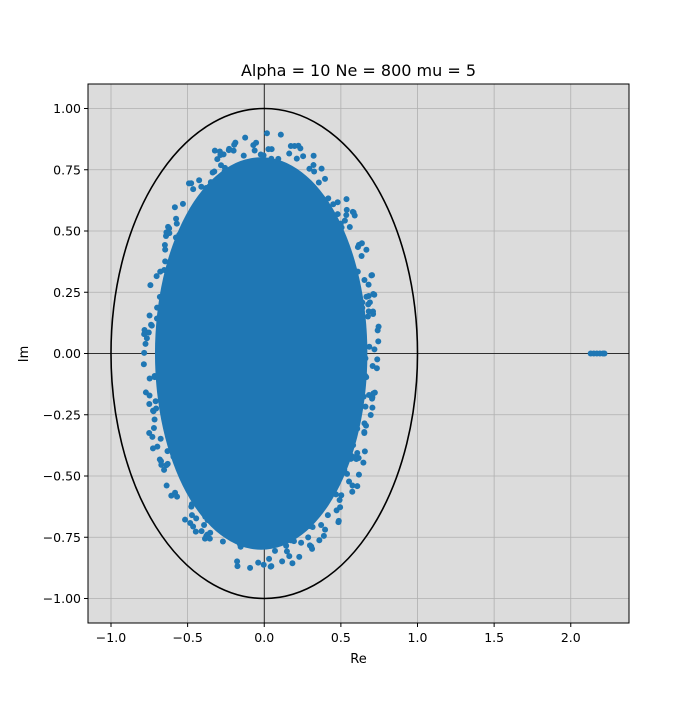 Image resolution: width=700 pixels, height=704 pixels. Describe the element at coordinates (571, 637) in the screenshot. I see `x-tick-label: 2.0` at that location.